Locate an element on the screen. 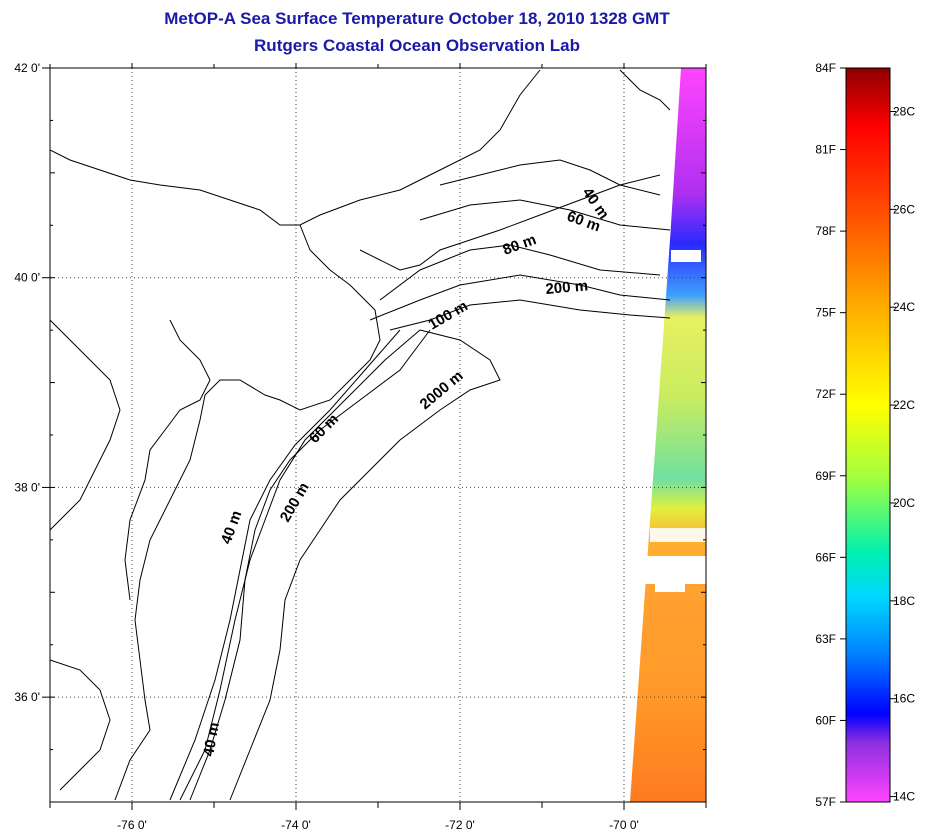 This screenshot has width=928, height=832. colorbar-f-label: 57F is located at coordinates (825, 802).